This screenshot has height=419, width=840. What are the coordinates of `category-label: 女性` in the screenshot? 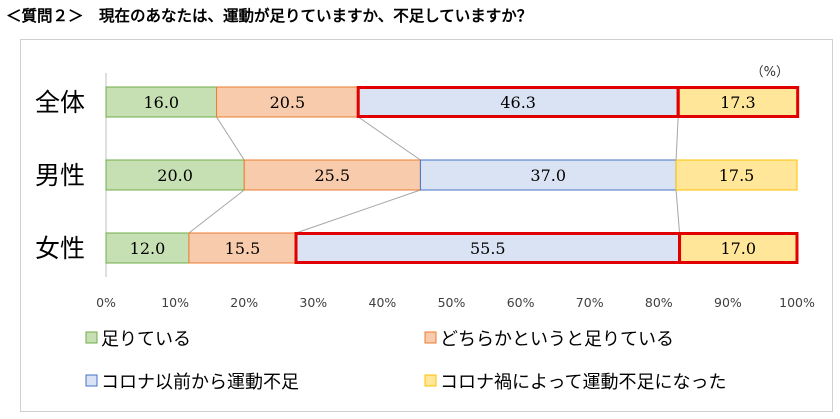 It's located at (60, 248).